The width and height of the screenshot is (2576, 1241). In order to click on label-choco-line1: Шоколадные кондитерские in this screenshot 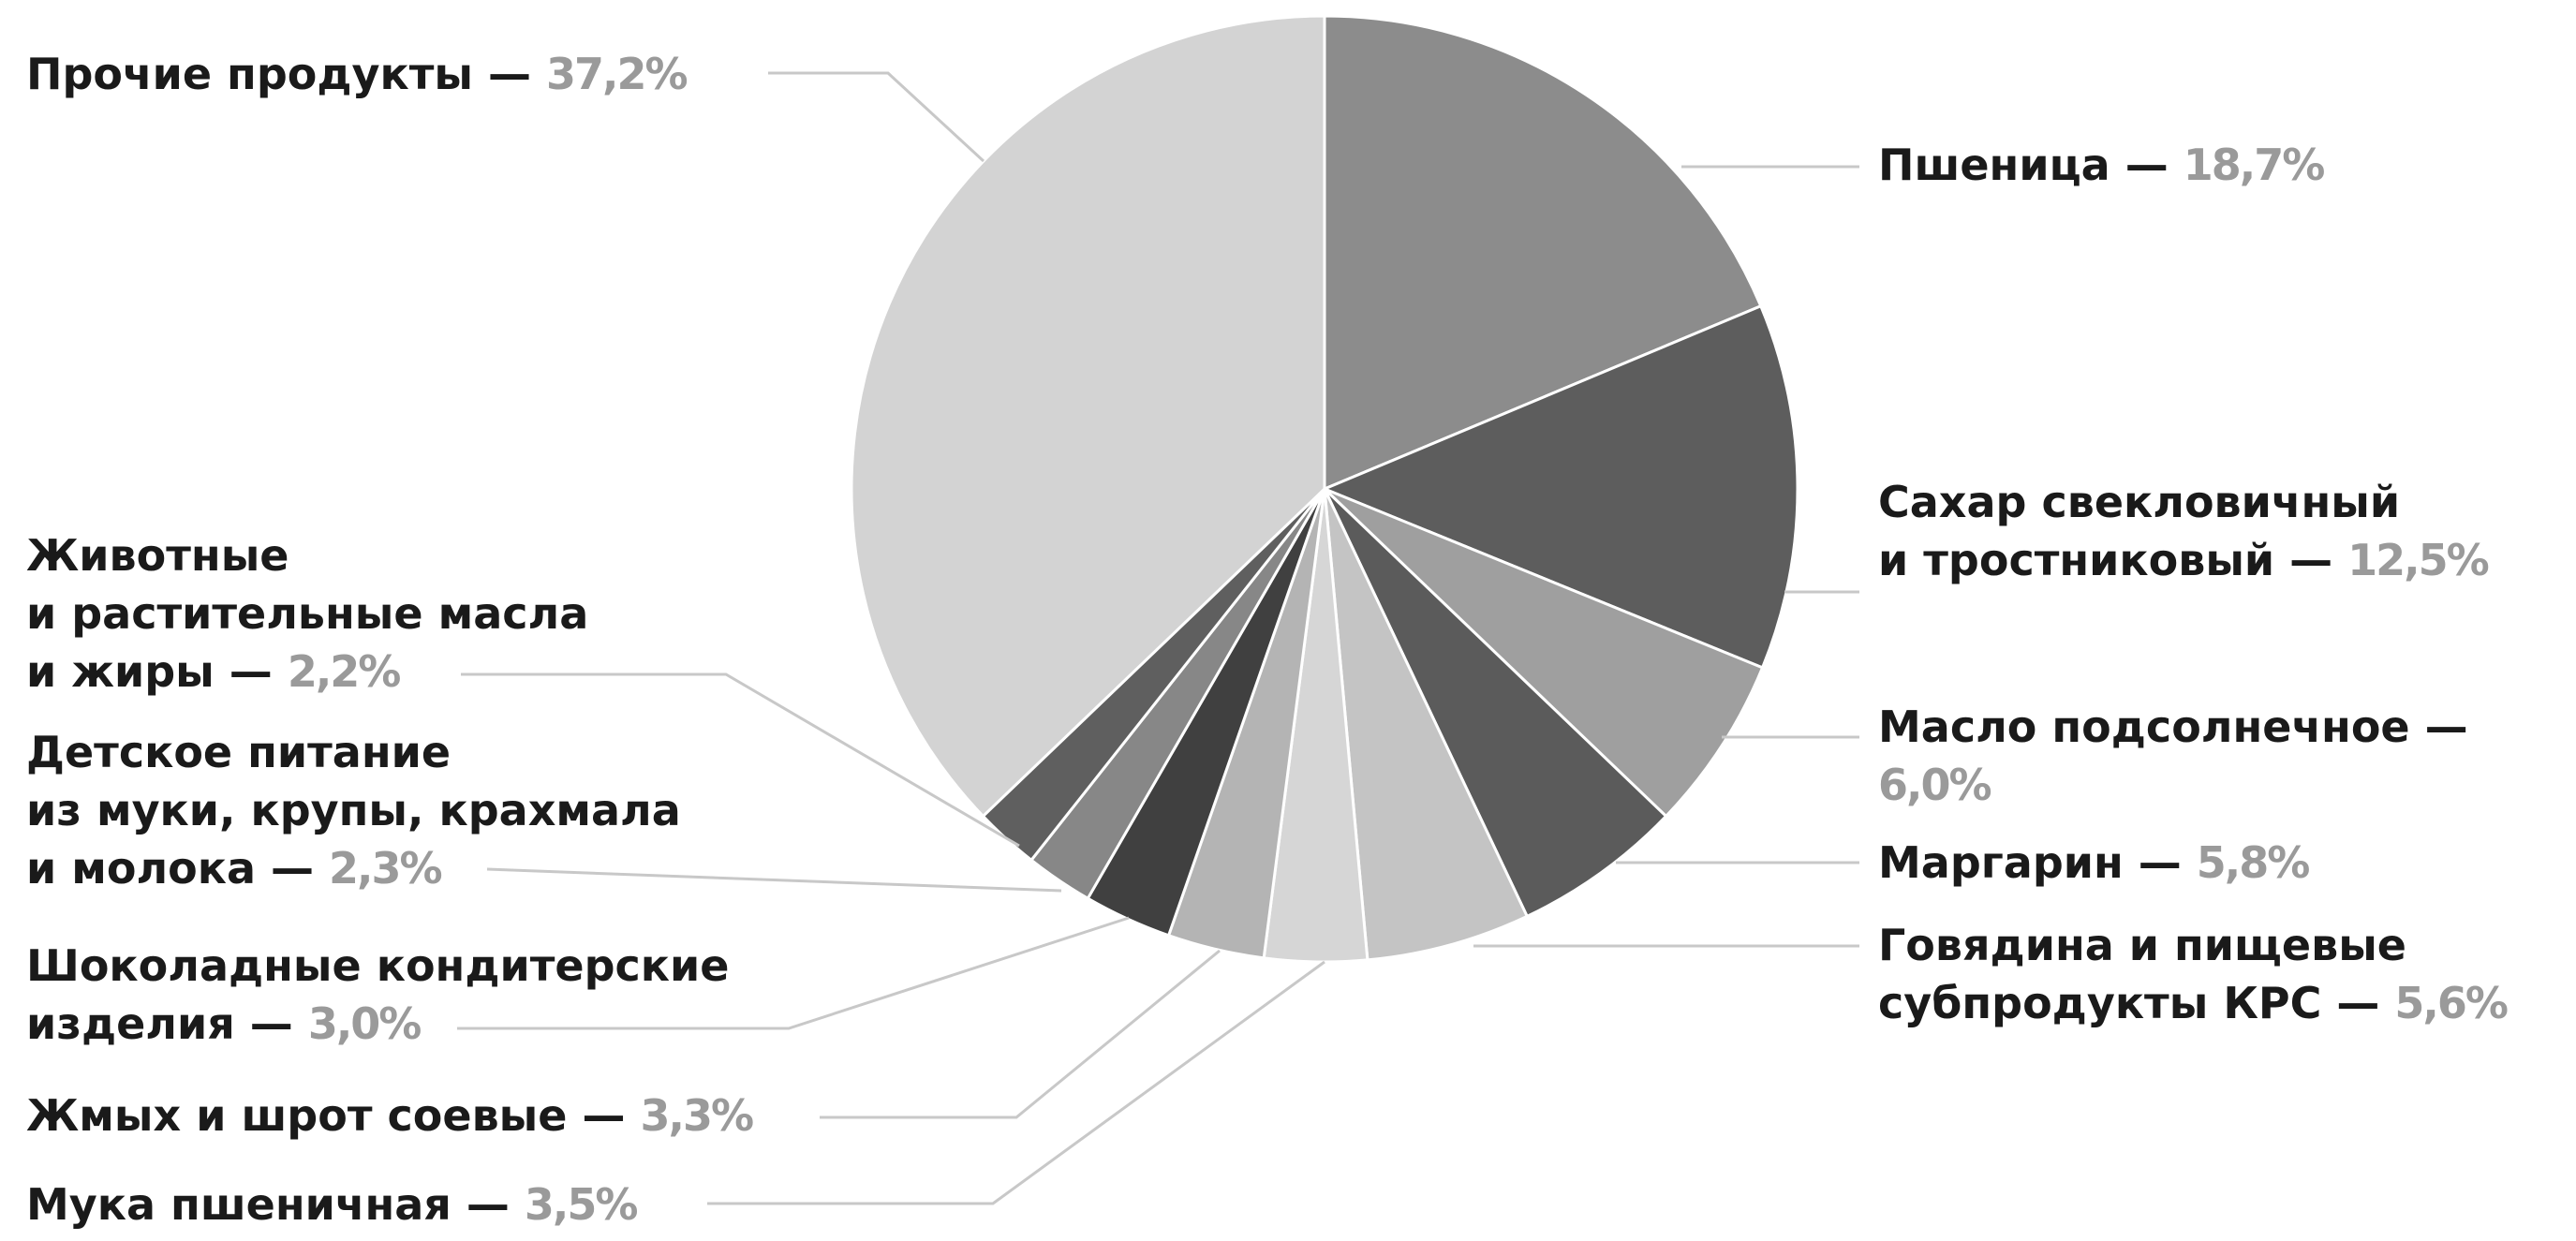, I will do `click(378, 965)`.